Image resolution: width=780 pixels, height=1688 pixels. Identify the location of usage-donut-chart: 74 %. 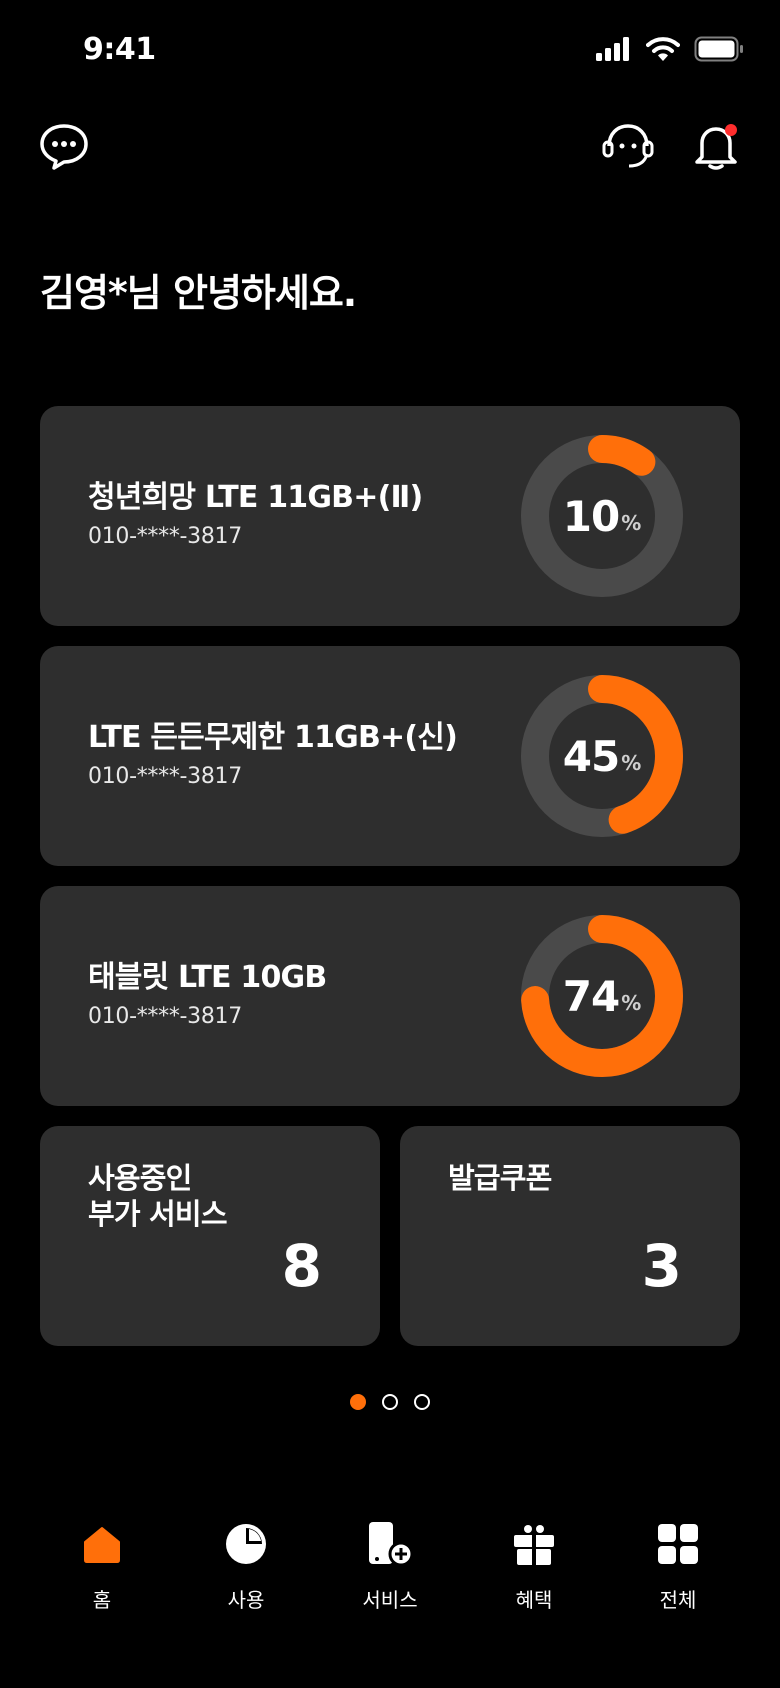
(602, 996).